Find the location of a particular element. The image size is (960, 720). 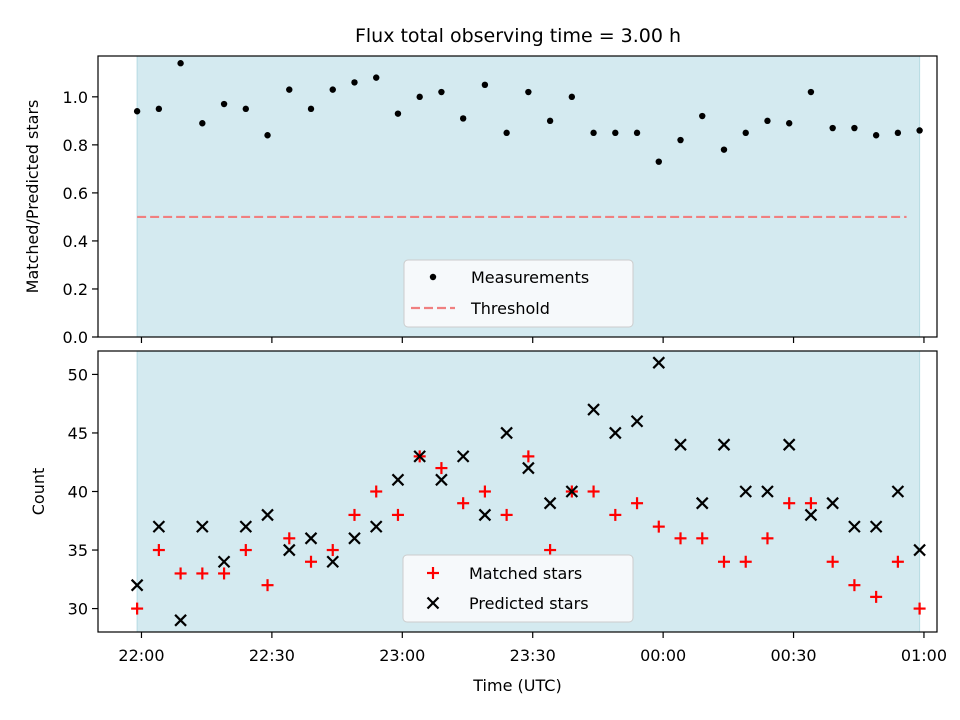

ratio-legend-box is located at coordinates (518, 293).